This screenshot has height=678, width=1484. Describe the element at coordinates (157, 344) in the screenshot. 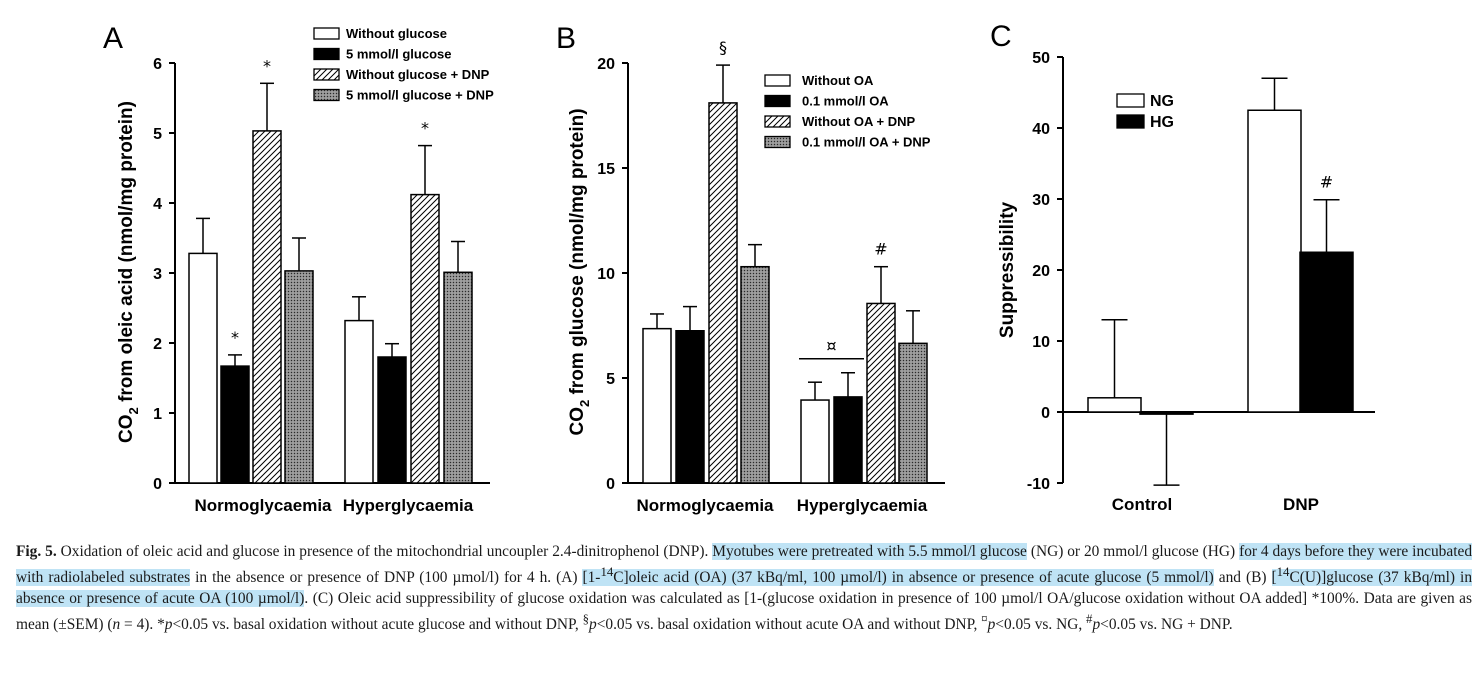

I see `y-tick-label: 2` at that location.